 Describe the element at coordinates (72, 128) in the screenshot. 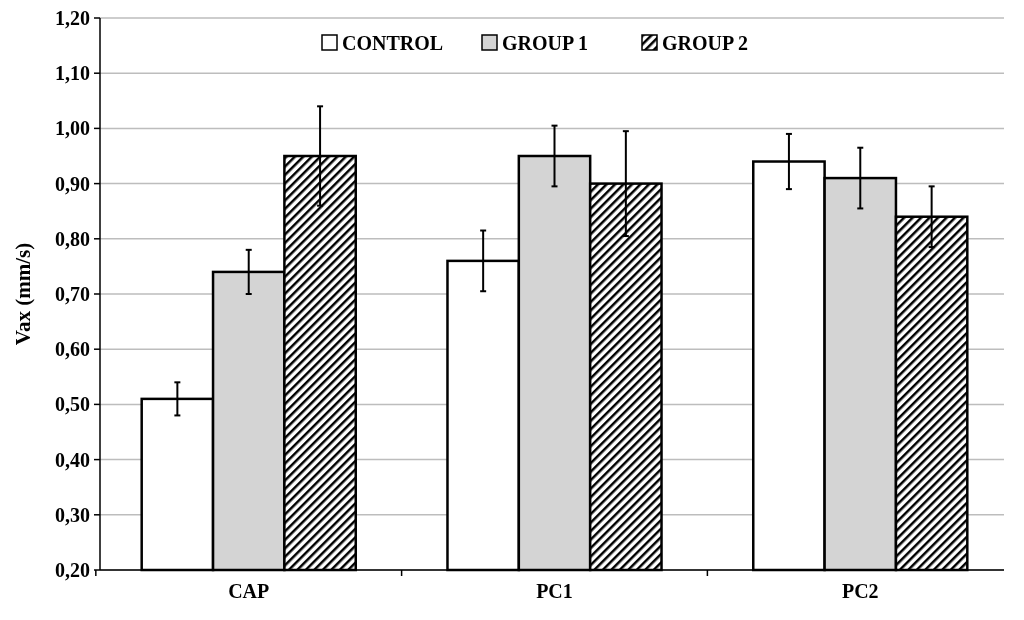

I see `y-tick-label: 1,00` at that location.